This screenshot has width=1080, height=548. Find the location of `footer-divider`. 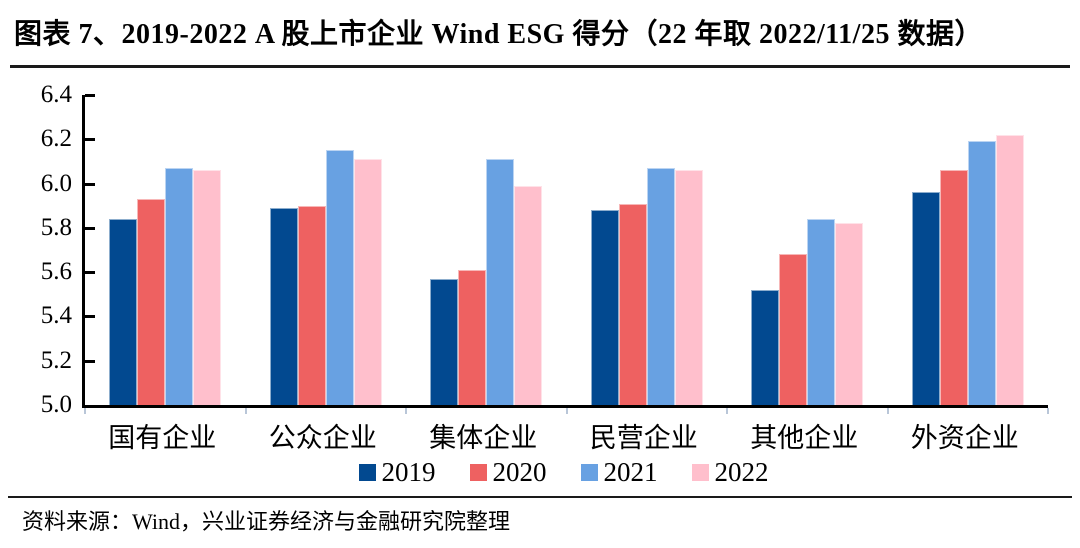

footer-divider is located at coordinates (540, 497).